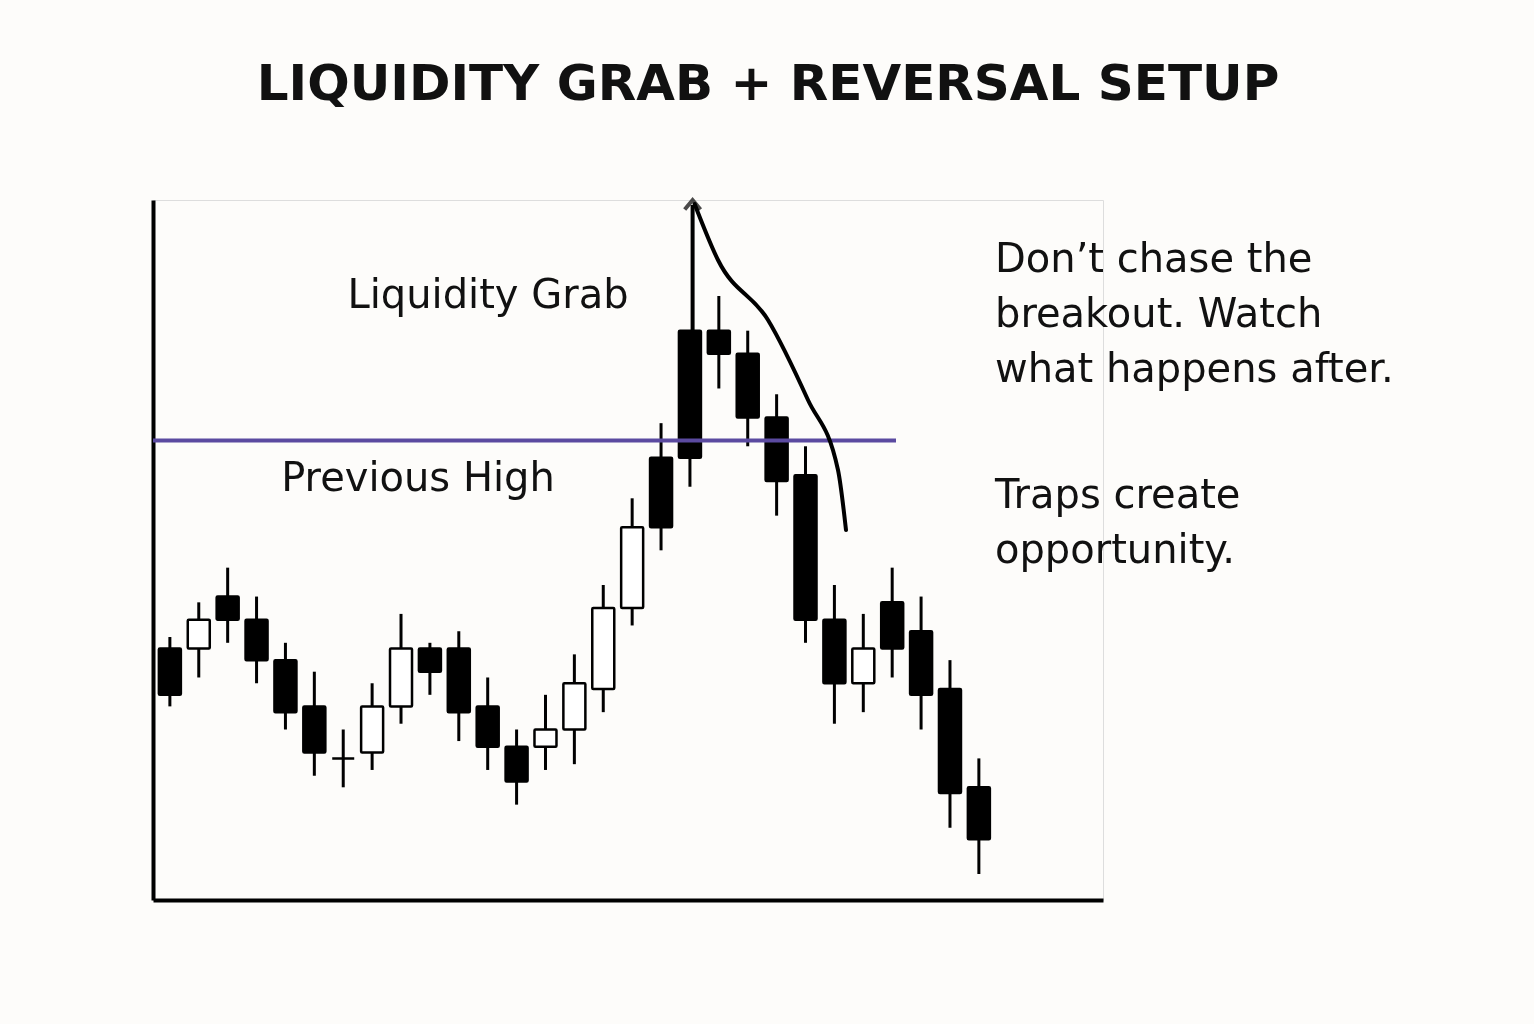 The width and height of the screenshot is (1536, 1024). Describe the element at coordinates (768, 83) in the screenshot. I see `chart-title: LIQUIDITY GRAB + REVERSAL SETUP` at that location.